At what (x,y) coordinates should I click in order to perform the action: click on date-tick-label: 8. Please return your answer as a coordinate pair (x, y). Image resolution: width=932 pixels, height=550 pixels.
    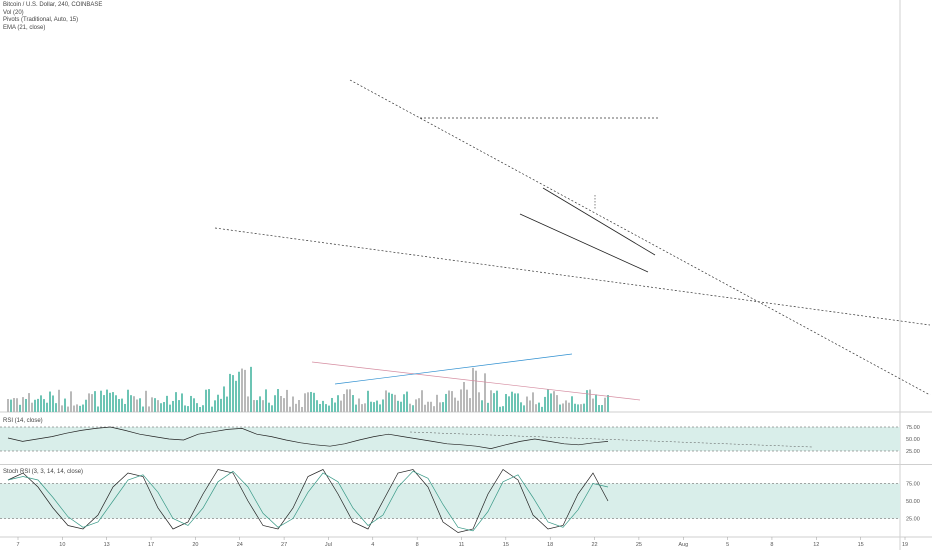
    Looking at the image, I should click on (771, 545).